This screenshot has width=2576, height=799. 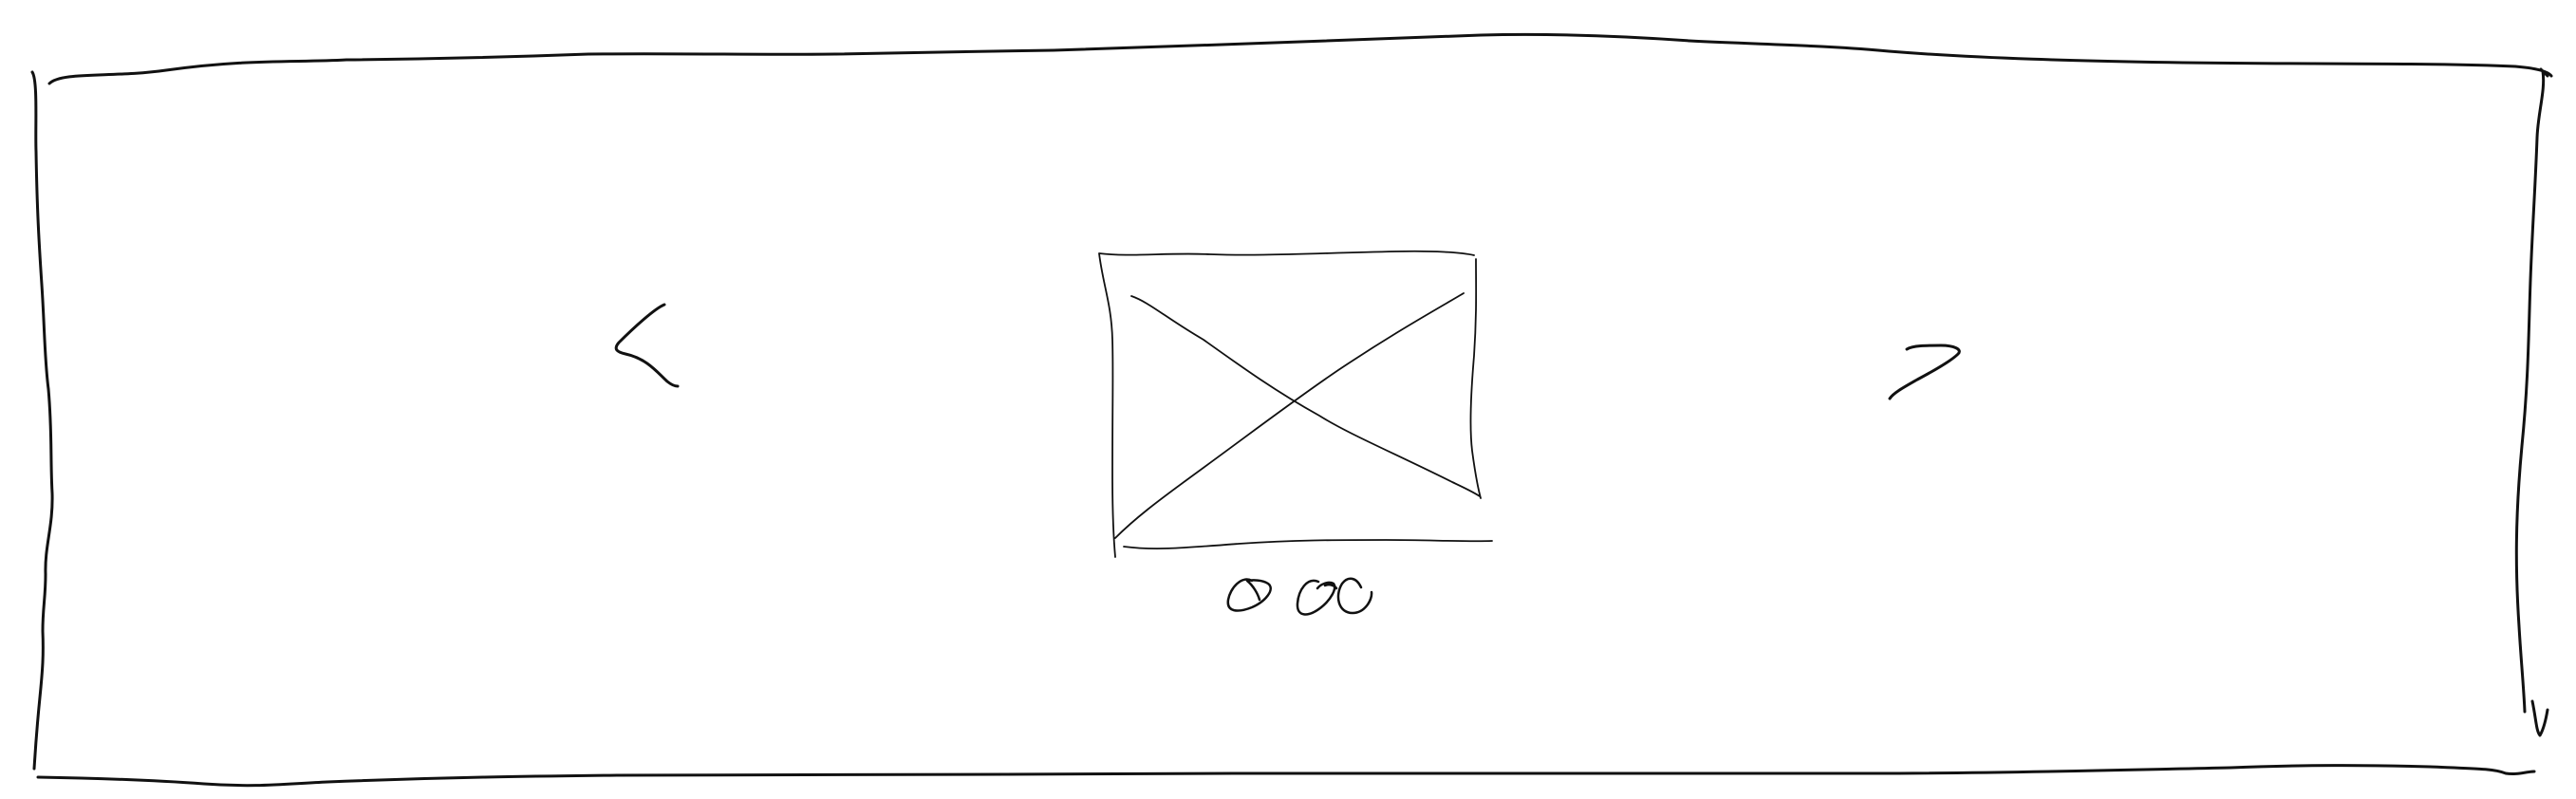 I want to click on image-placeholder-icon, so click(x=1295, y=404).